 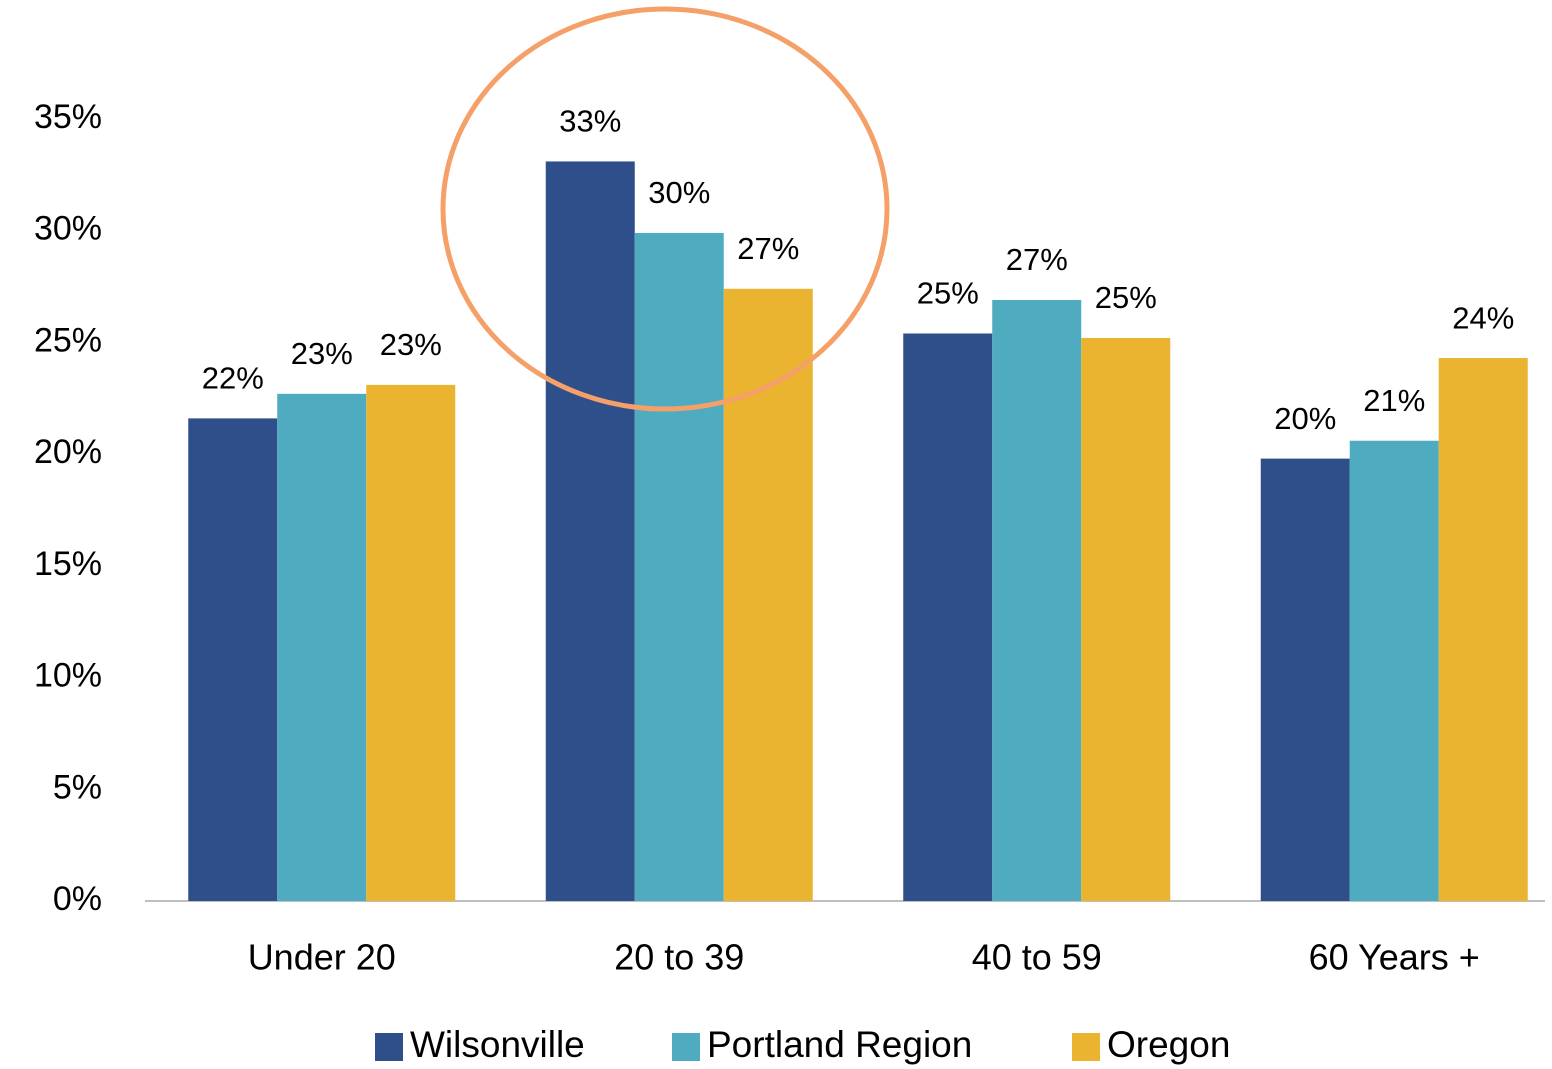 I want to click on y-tick-label: 20%, so click(x=68, y=452).